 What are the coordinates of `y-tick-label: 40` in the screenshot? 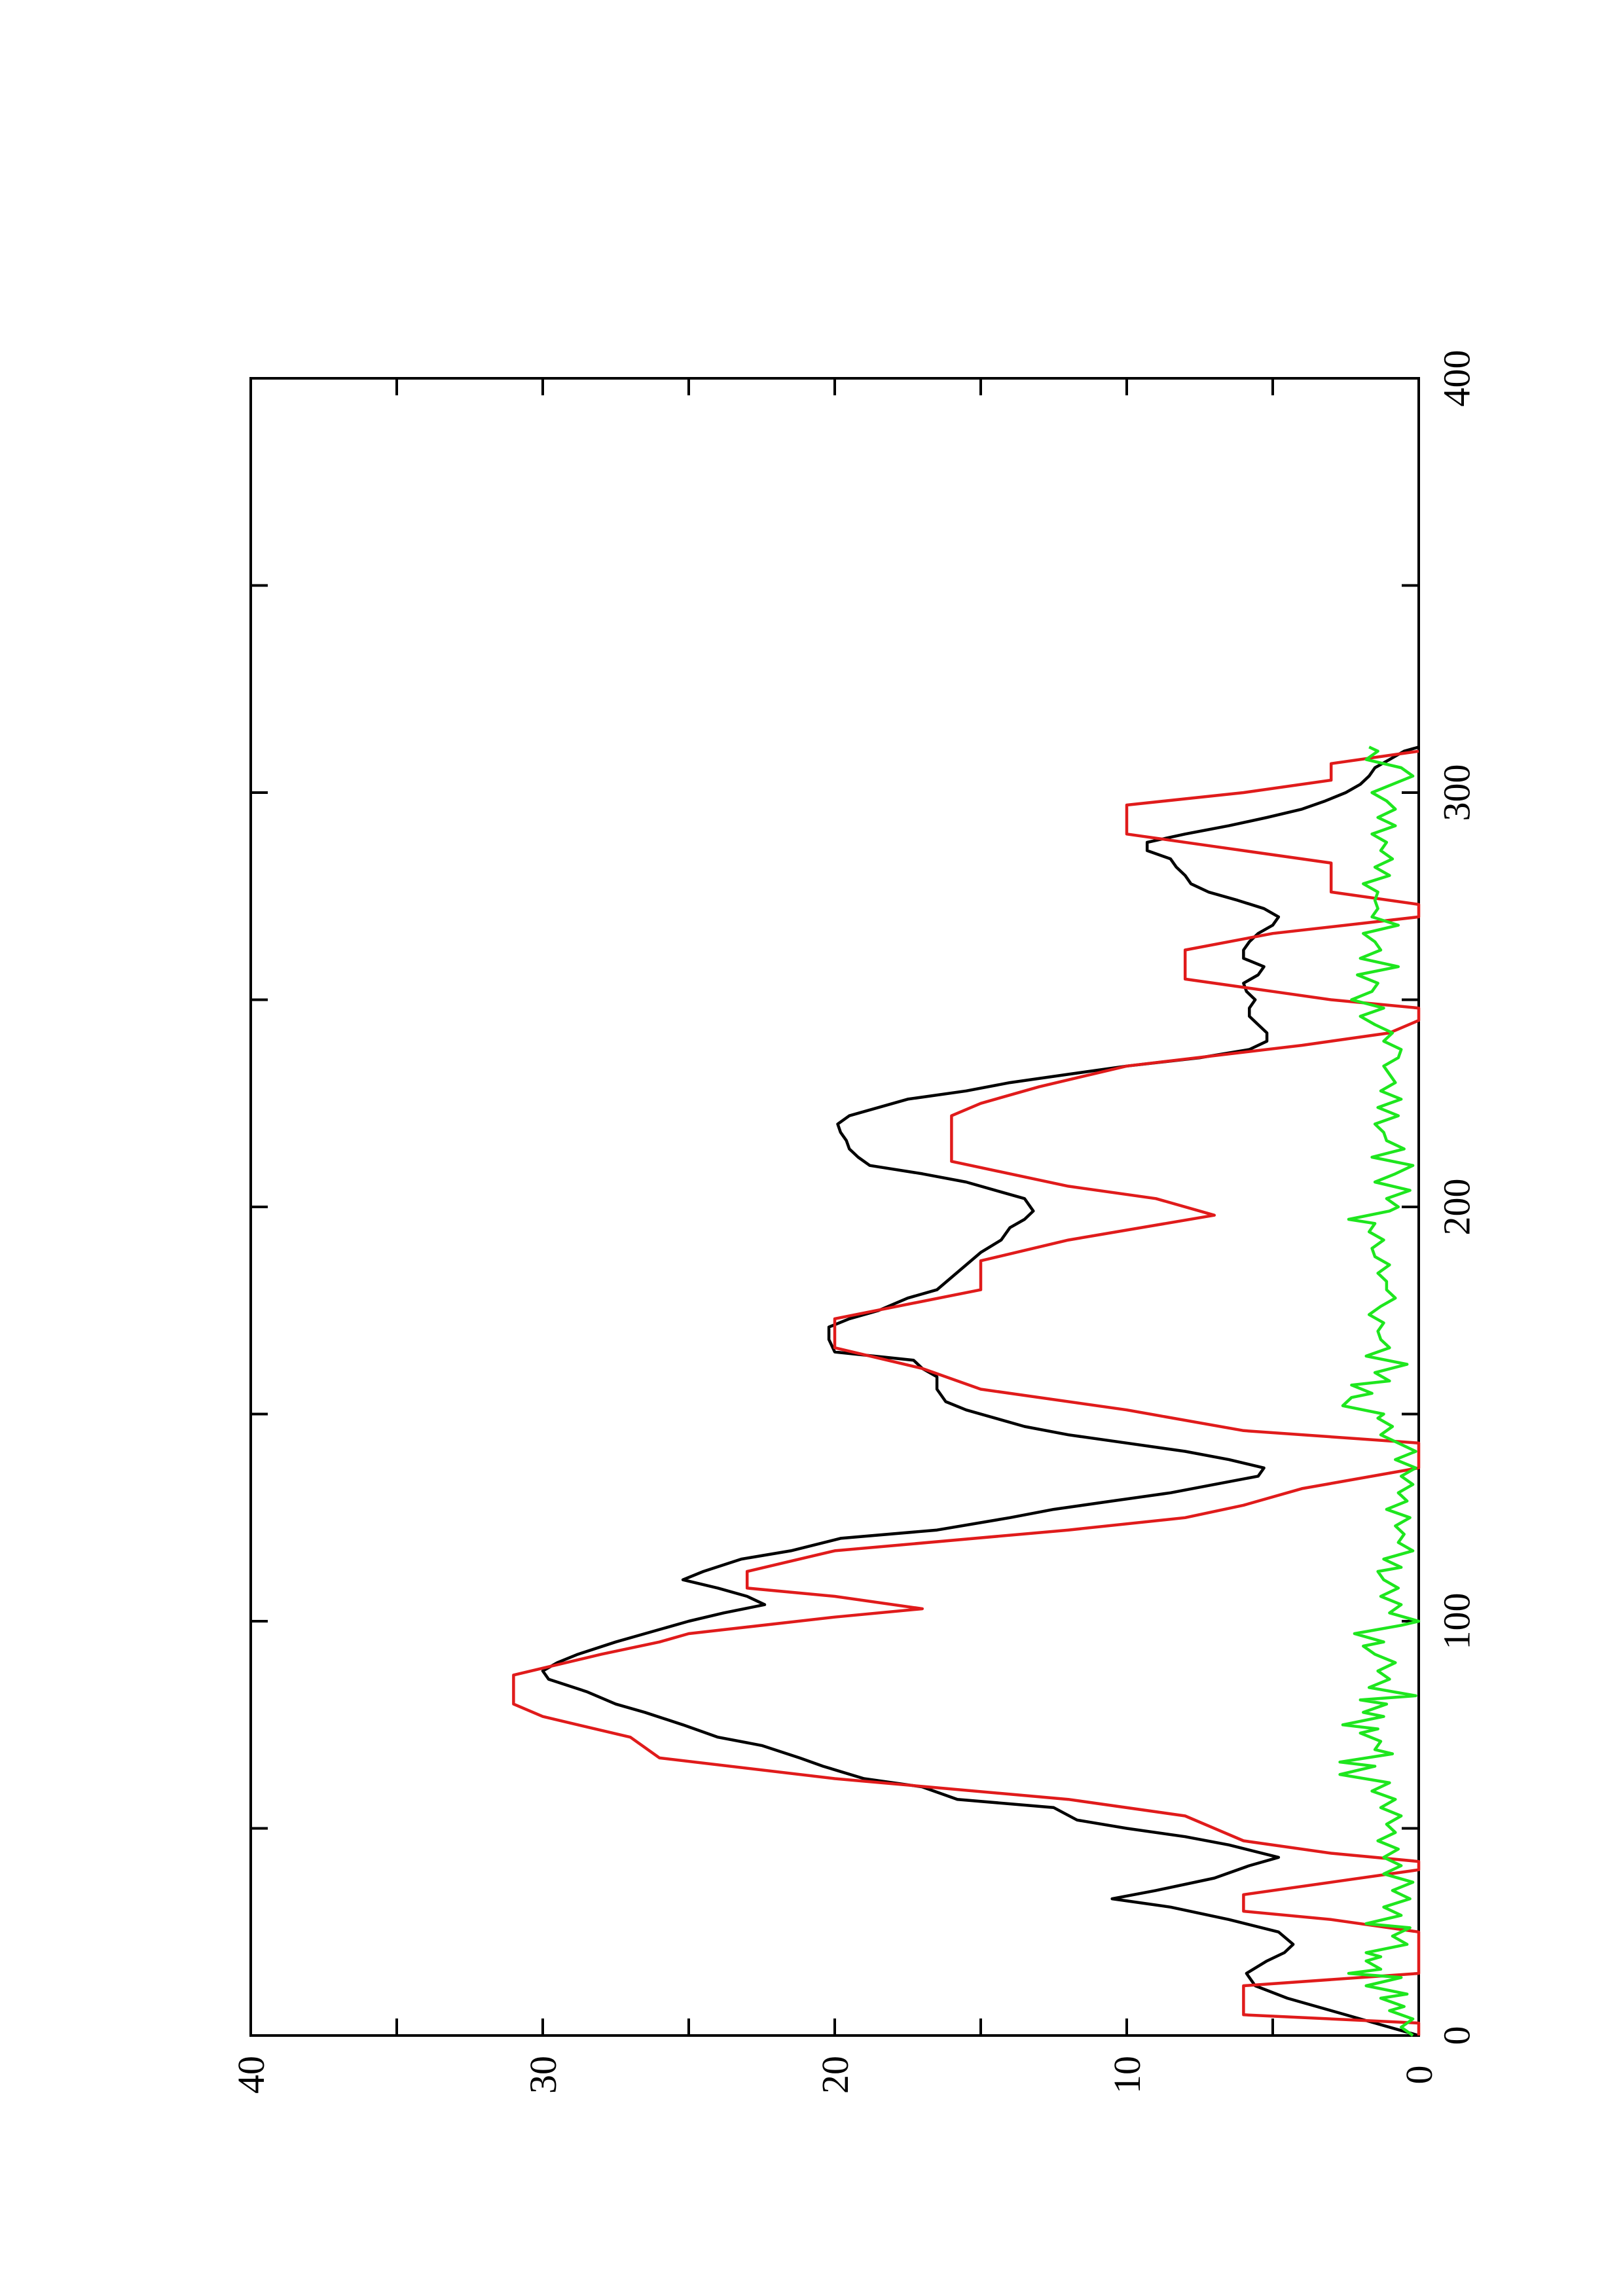 It's located at (251, 2075).